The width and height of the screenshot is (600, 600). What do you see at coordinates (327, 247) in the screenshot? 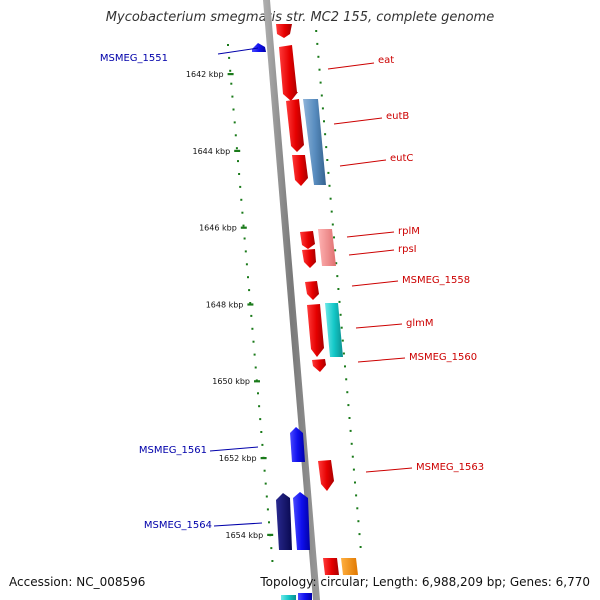
I see `feature-rplM-paired` at bounding box center [327, 247].